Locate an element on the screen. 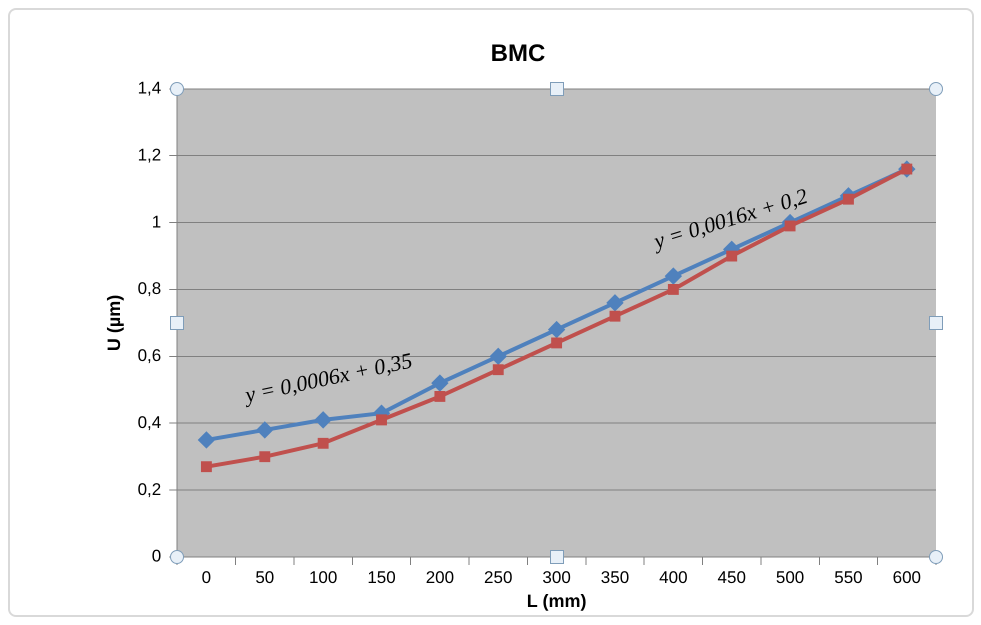 The height and width of the screenshot is (625, 981). y-tick-label: 1 is located at coordinates (157, 222).